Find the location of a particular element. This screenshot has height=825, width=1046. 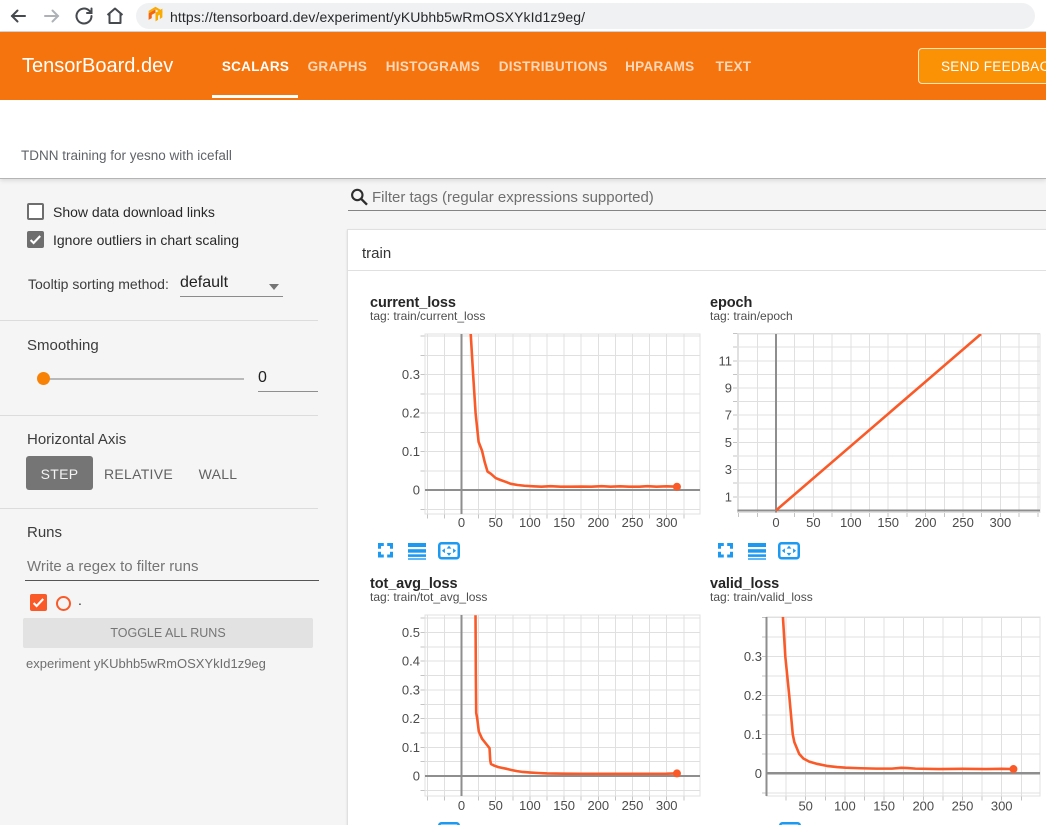

svg-text: 5 is located at coordinates (728, 442).